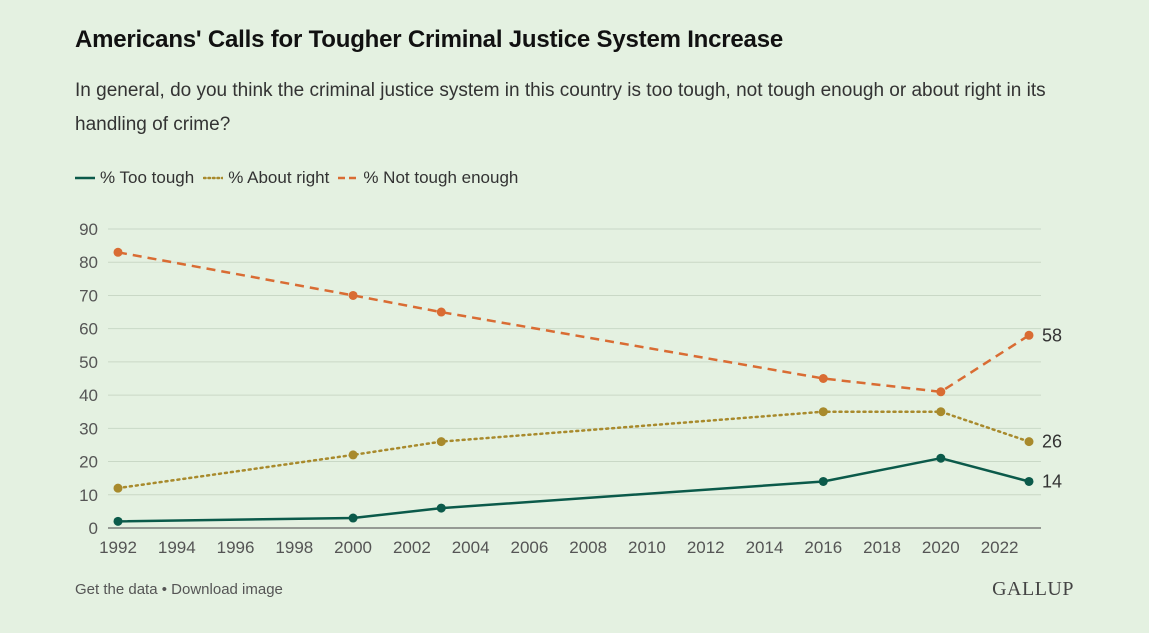 Image resolution: width=1149 pixels, height=633 pixels. I want to click on legend-item-too-tough: % Too tough, so click(134, 178).